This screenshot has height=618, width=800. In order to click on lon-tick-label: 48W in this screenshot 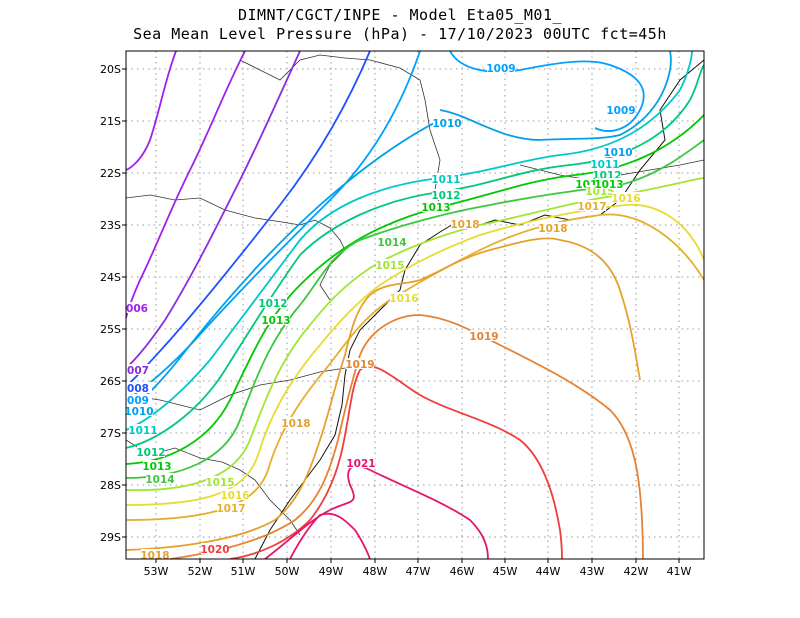, I will do `click(375, 571)`.